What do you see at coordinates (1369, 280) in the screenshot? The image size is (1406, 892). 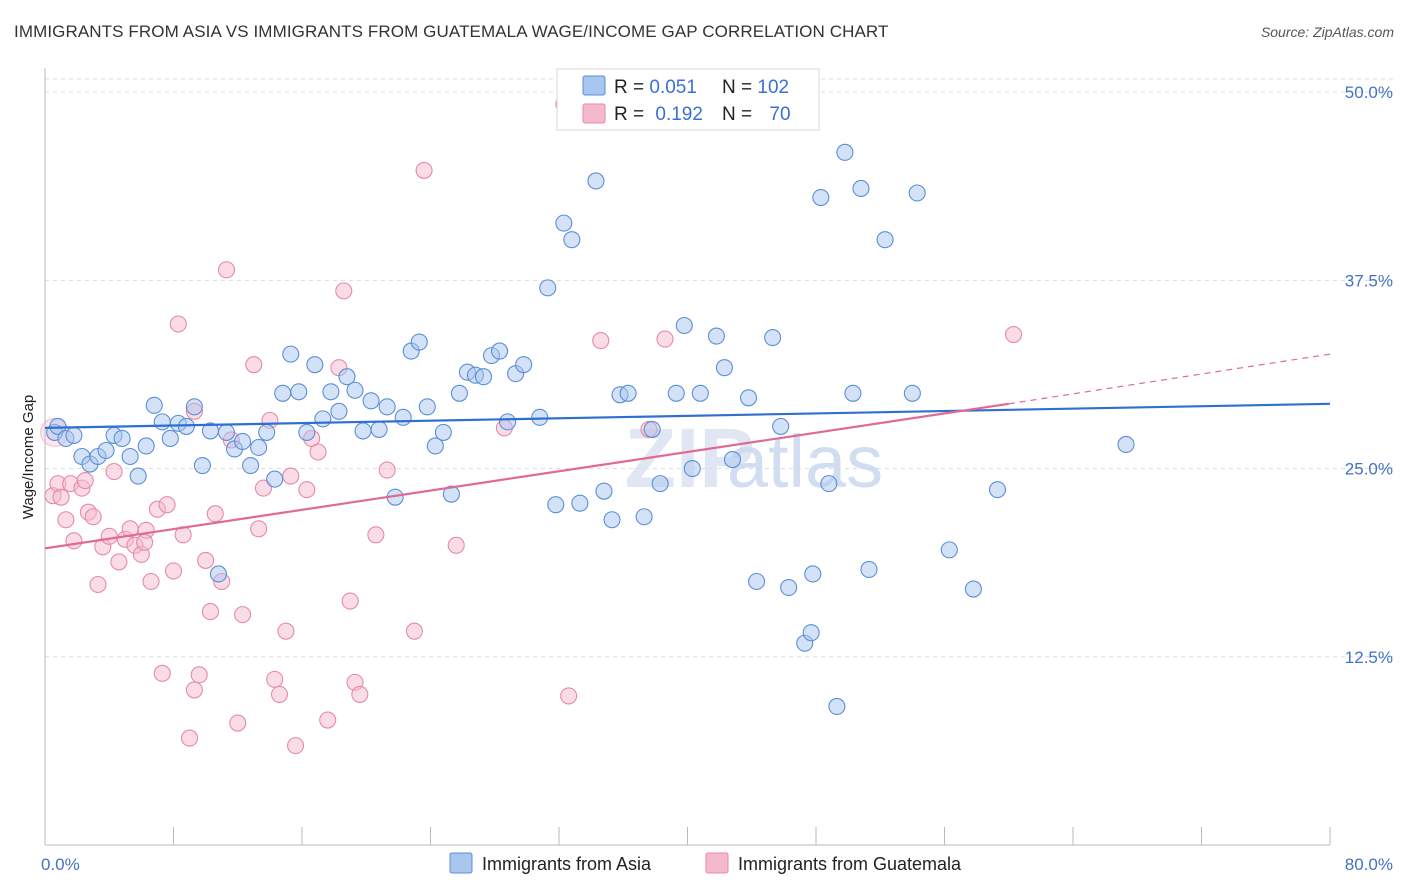 I see `y-tick-label: 37.5%` at bounding box center [1369, 280].